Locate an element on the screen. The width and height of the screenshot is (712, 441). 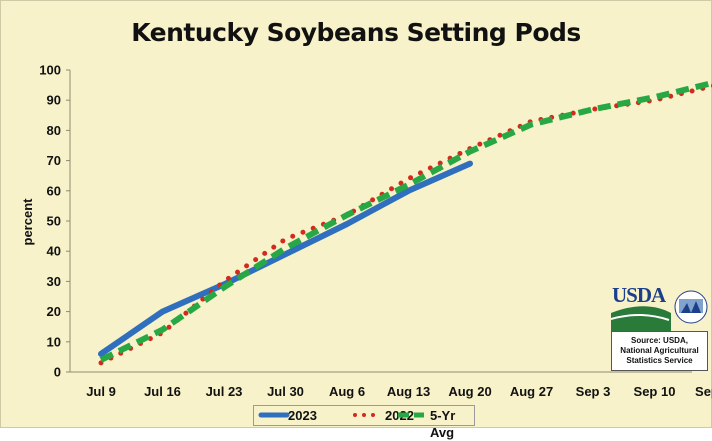
source-line-2: National Agricultural is located at coordinates (659, 351).